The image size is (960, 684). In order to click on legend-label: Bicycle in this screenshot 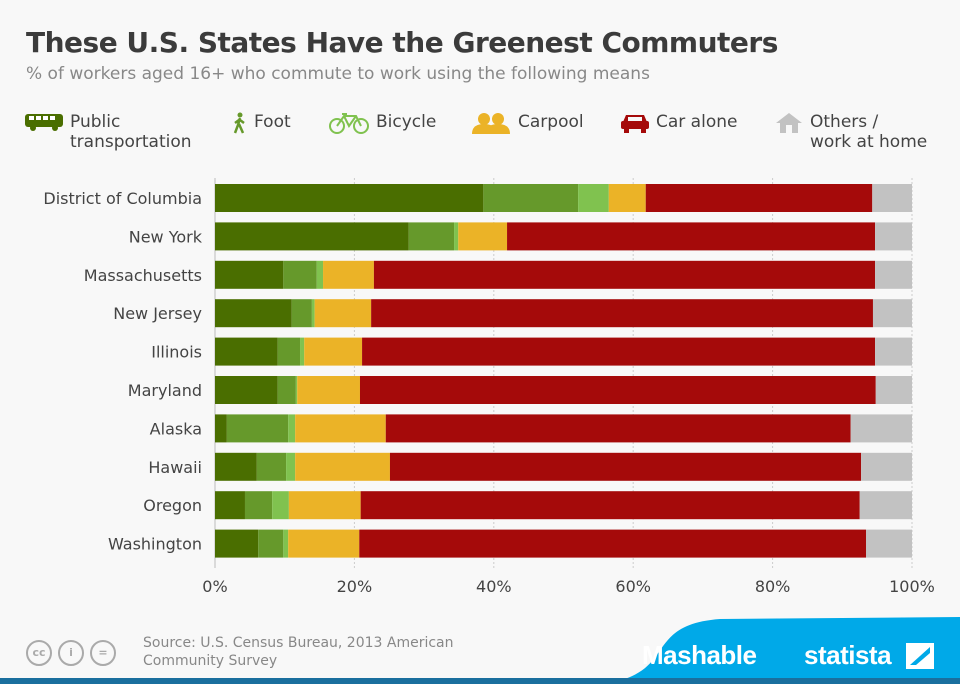, I will do `click(406, 122)`.